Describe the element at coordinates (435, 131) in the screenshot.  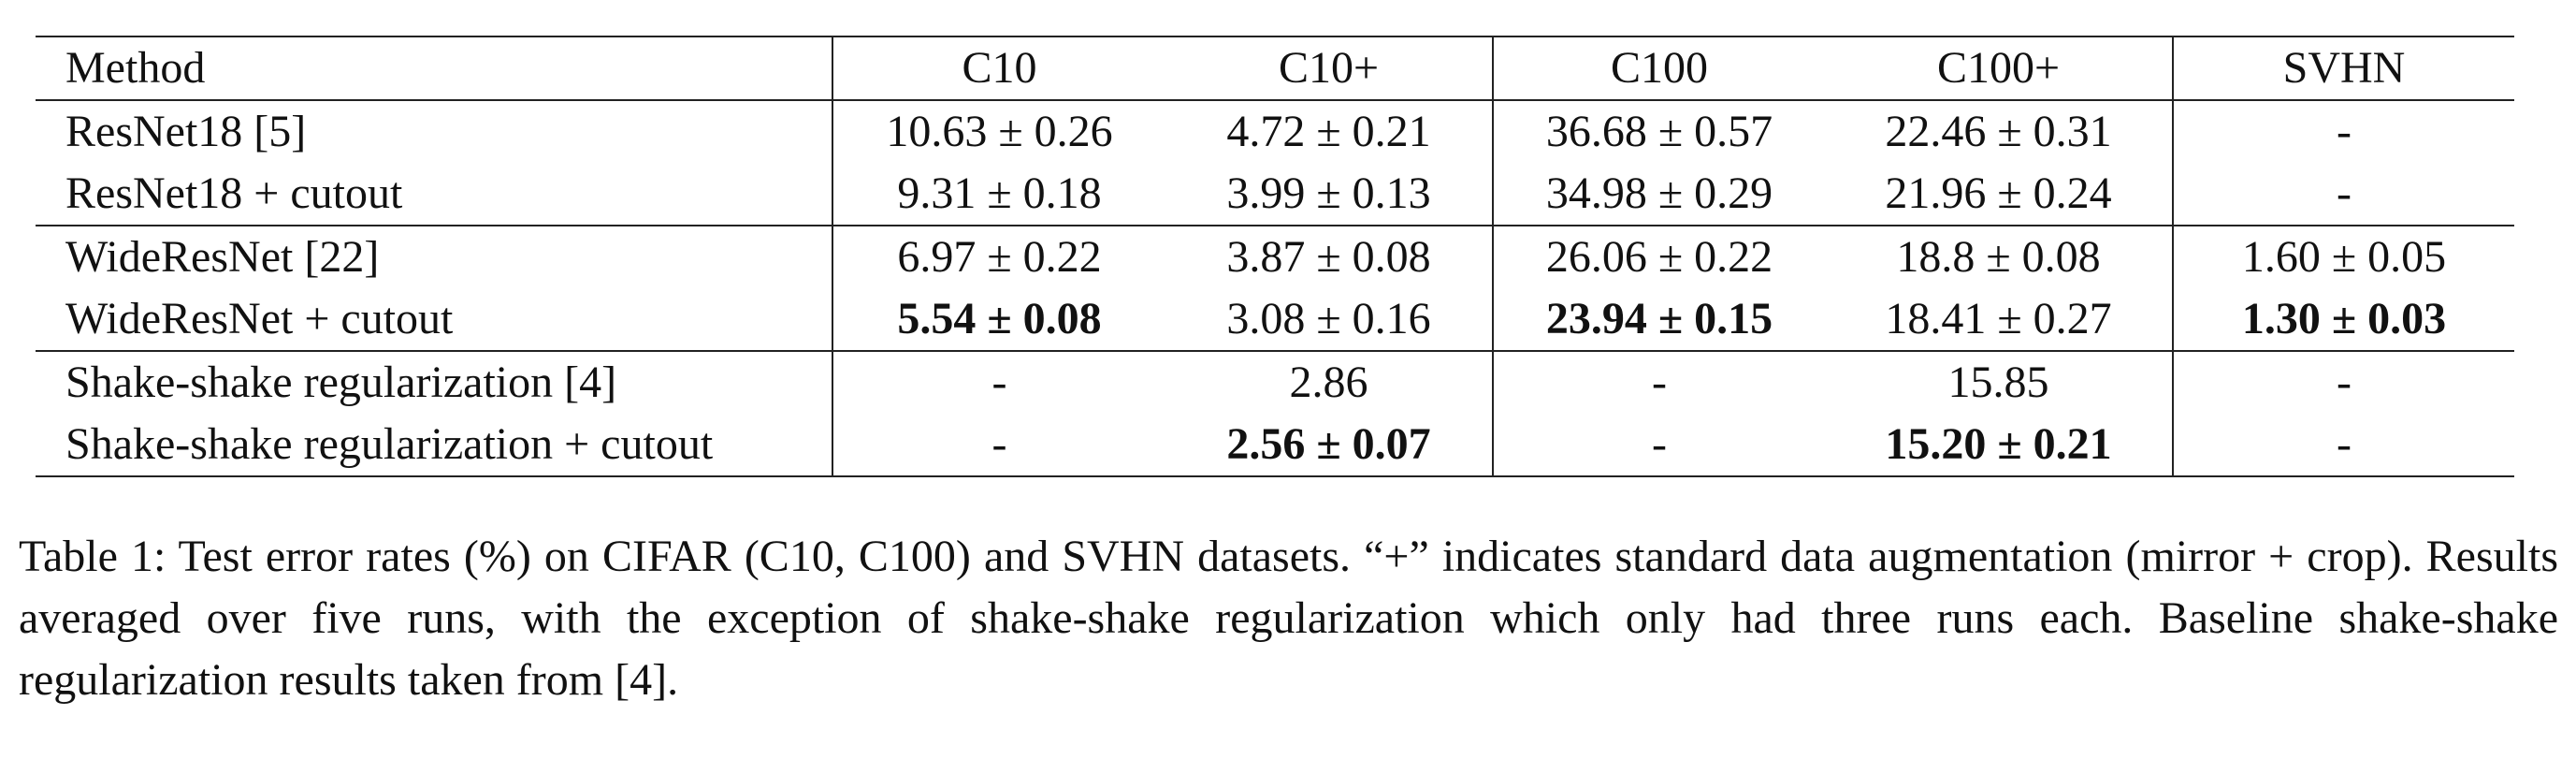
I see `row-method: ResNet18 [5]` at that location.